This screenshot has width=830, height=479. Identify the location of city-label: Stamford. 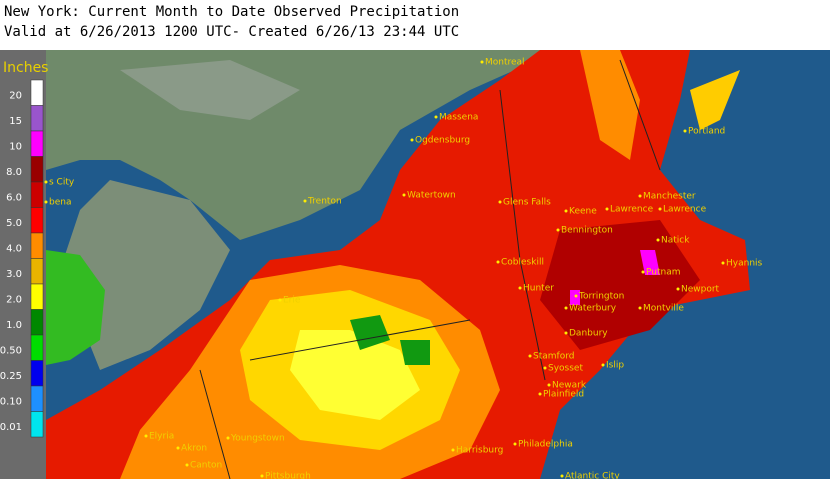
(553, 357).